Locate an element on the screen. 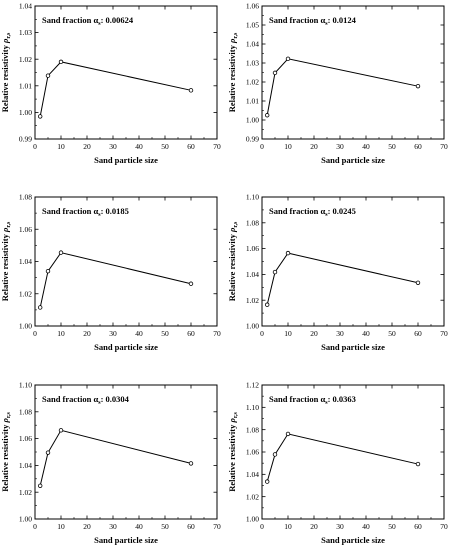 The image size is (458, 550). sand-fraction-annotation: Sand fraction αs: 0.0185 is located at coordinates (85, 212).